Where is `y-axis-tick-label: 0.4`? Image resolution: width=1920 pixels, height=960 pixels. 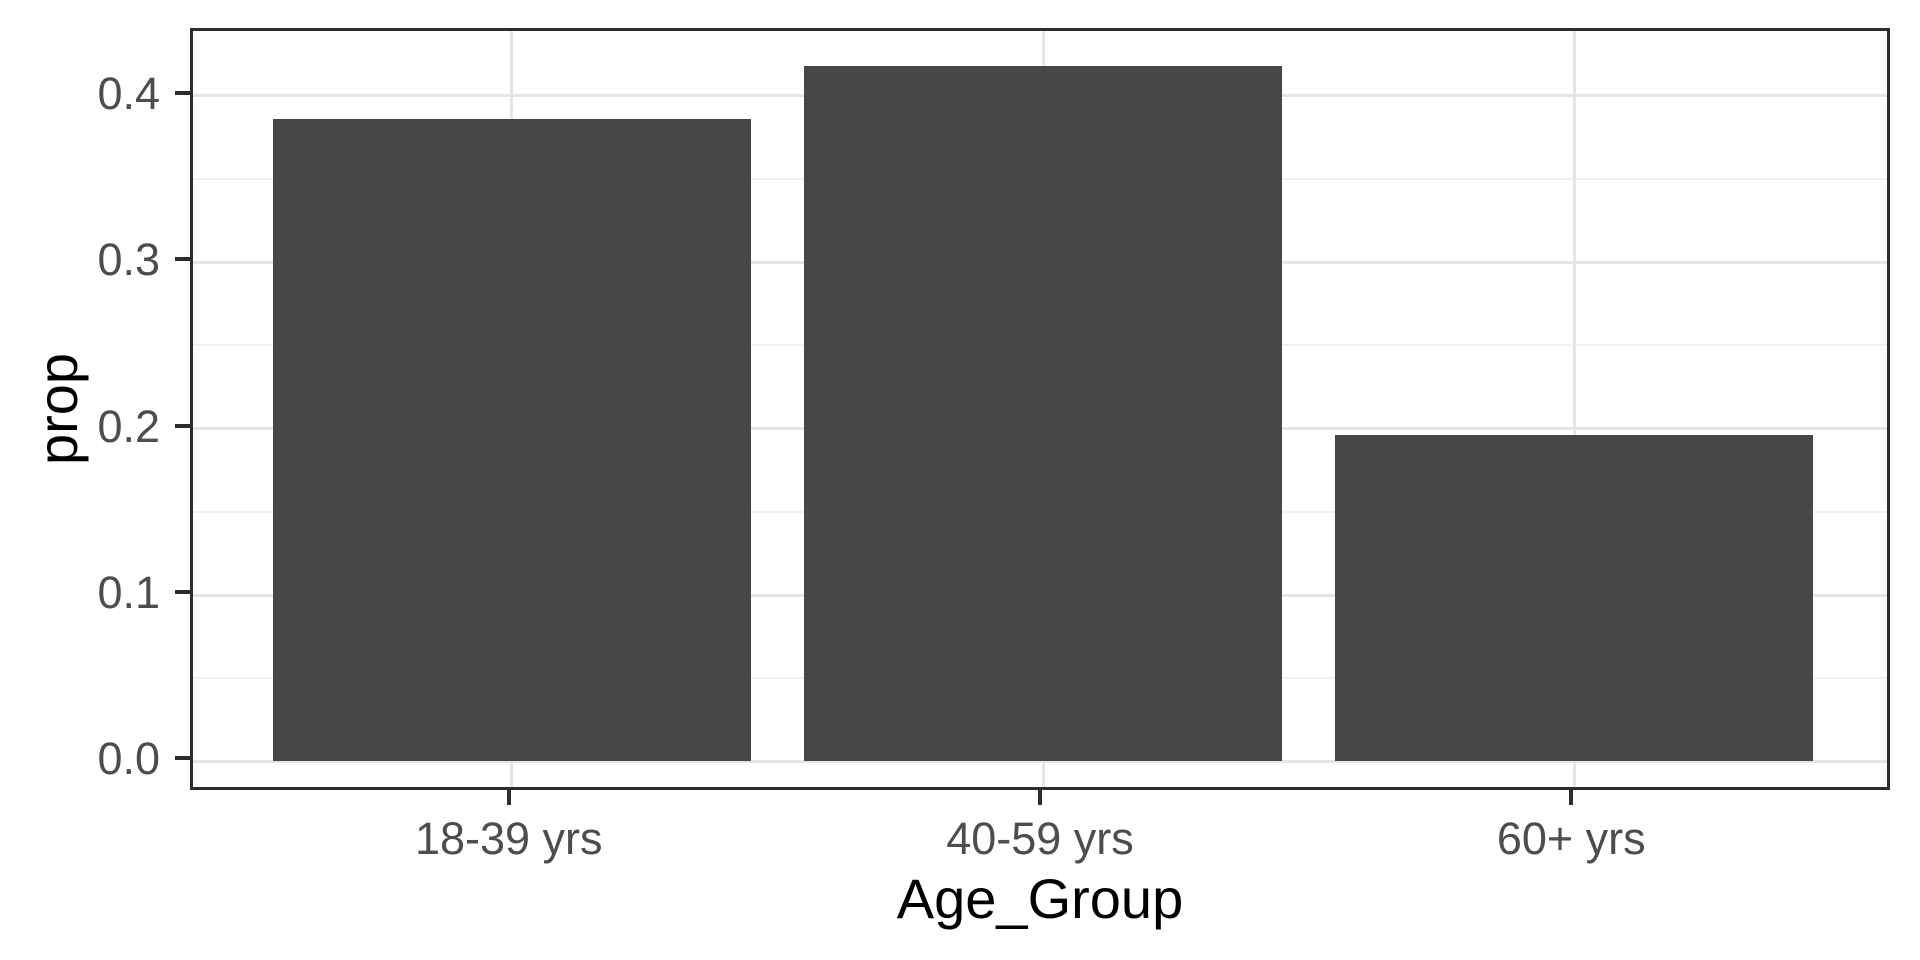
y-axis-tick-label: 0.4 is located at coordinates (128, 93).